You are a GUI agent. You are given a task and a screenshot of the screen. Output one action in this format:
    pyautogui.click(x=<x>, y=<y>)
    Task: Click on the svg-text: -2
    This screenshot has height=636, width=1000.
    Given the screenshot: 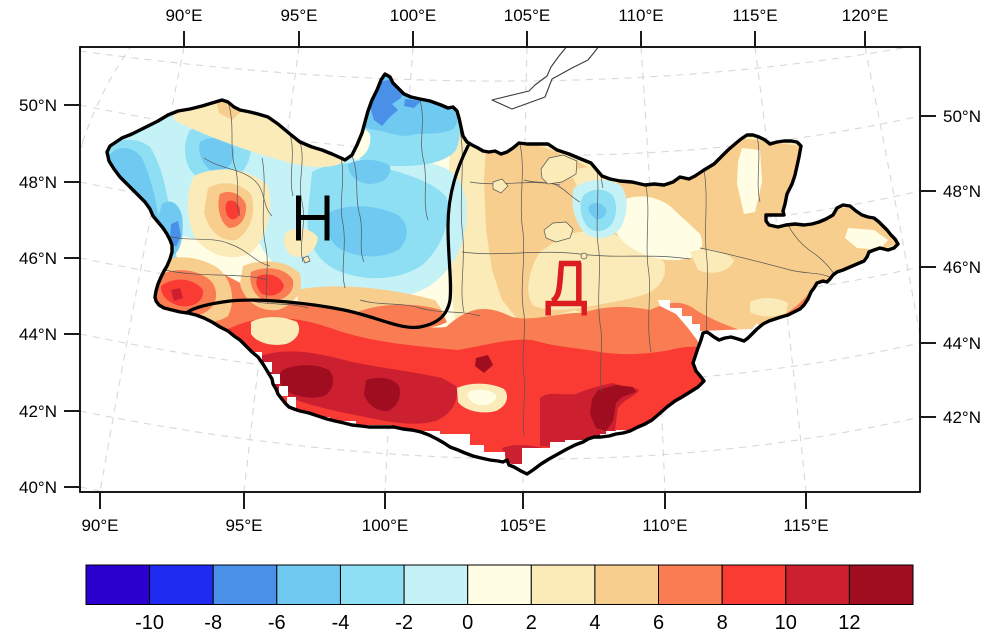 What is the action you would take?
    pyautogui.click(x=404, y=623)
    